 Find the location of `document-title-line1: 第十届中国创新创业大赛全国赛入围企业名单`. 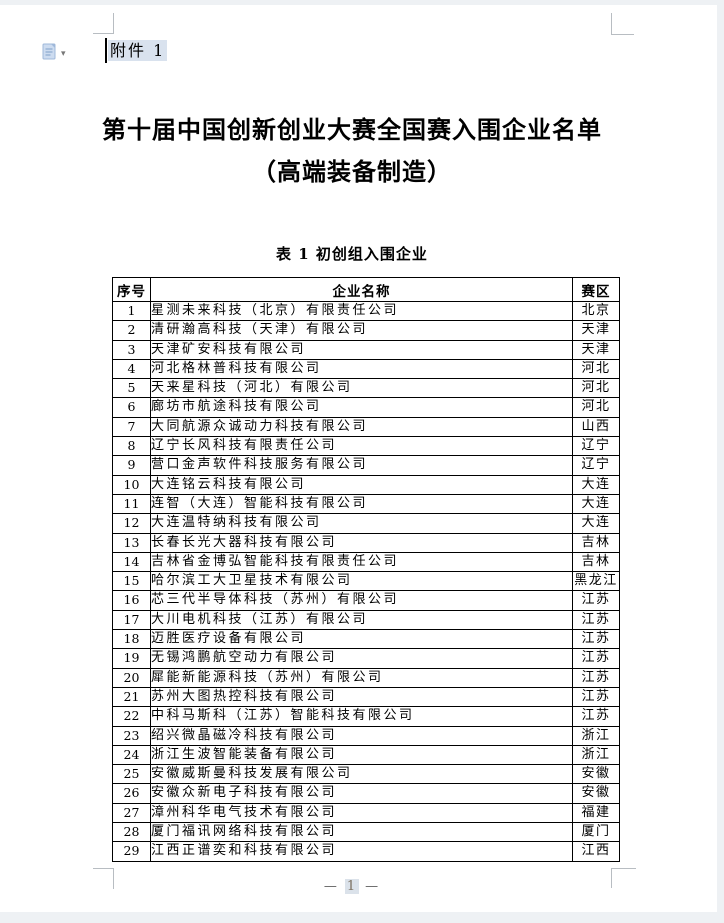

document-title-line1: 第十届中国创新创业大赛全国赛入围企业名单 is located at coordinates (352, 129).